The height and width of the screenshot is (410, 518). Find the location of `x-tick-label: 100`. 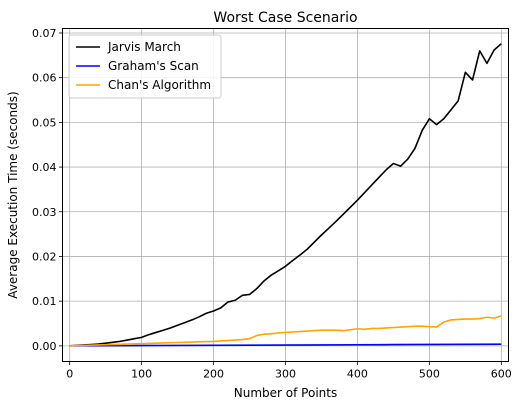

x-tick-label: 100 is located at coordinates (141, 374).